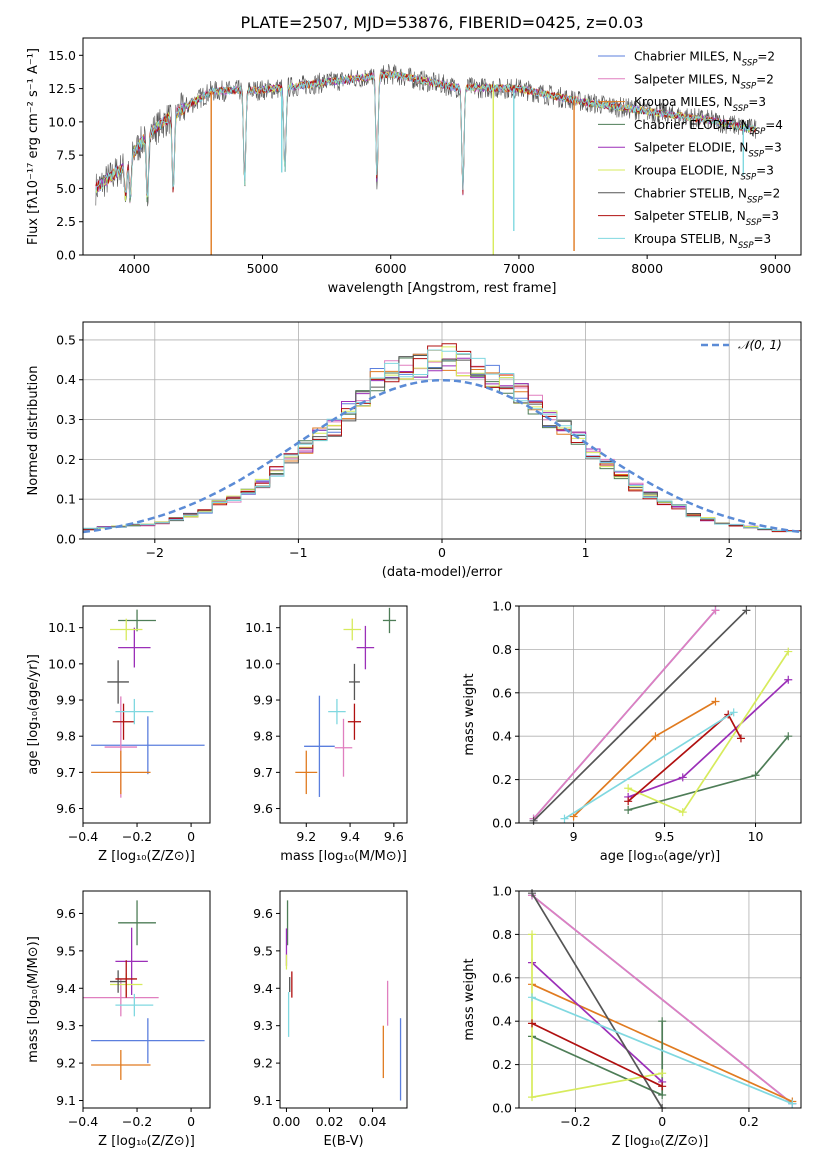  I want to click on age_vs_mass-xtick-label: 9.2, so click(306, 836).